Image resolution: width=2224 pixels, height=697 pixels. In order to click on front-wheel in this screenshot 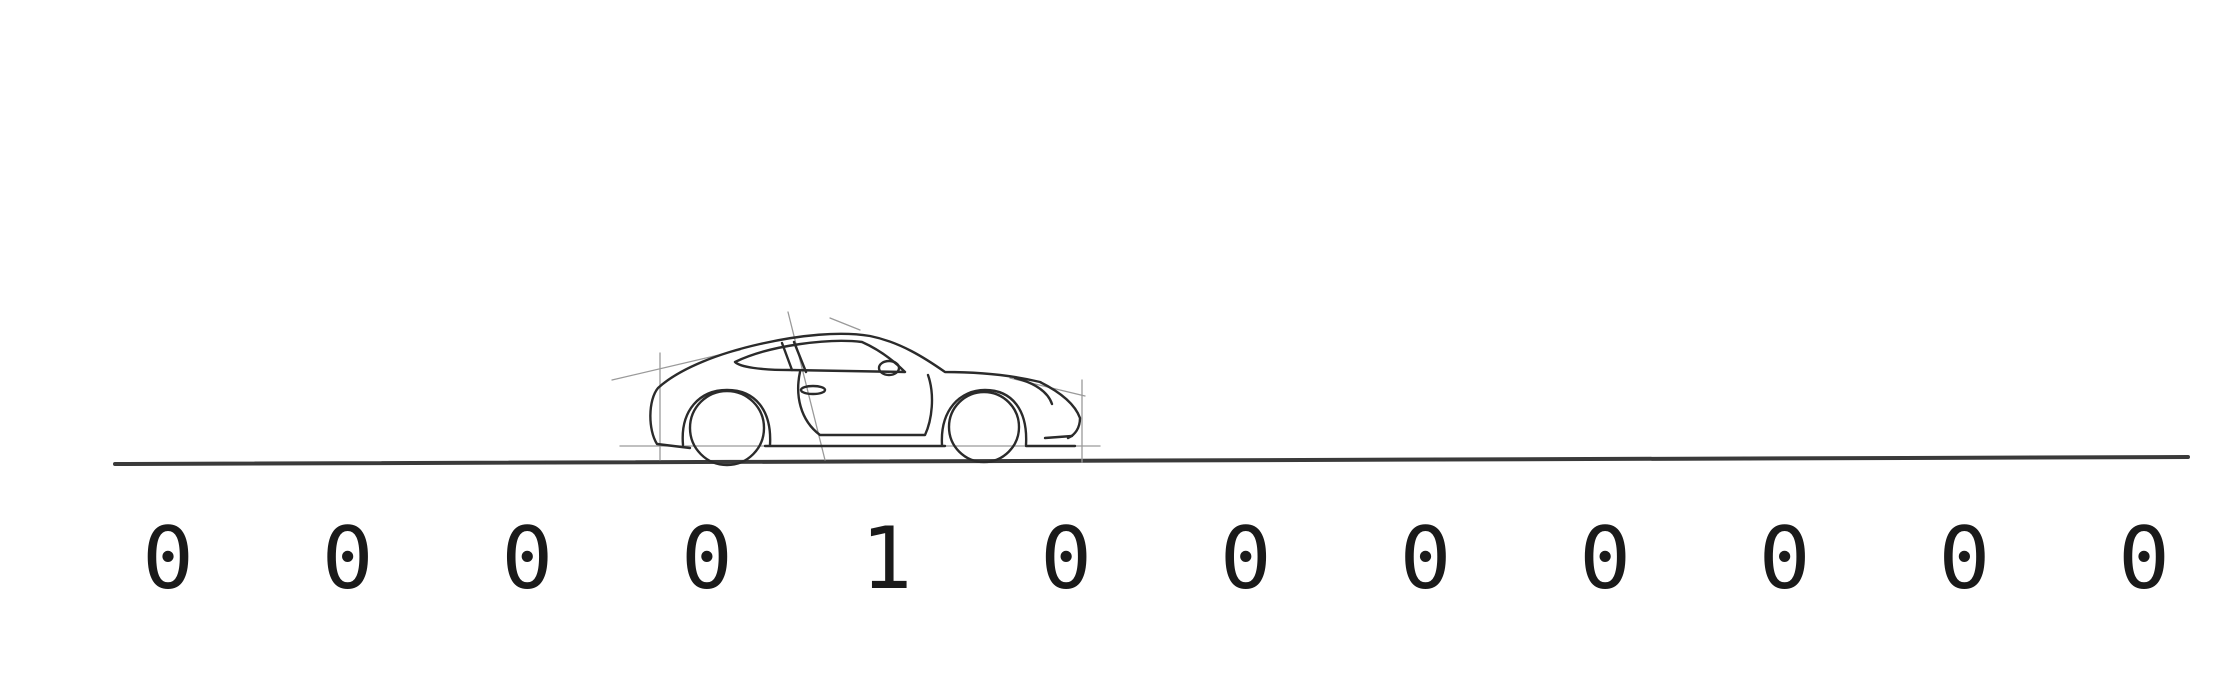, I will do `click(984, 427)`.